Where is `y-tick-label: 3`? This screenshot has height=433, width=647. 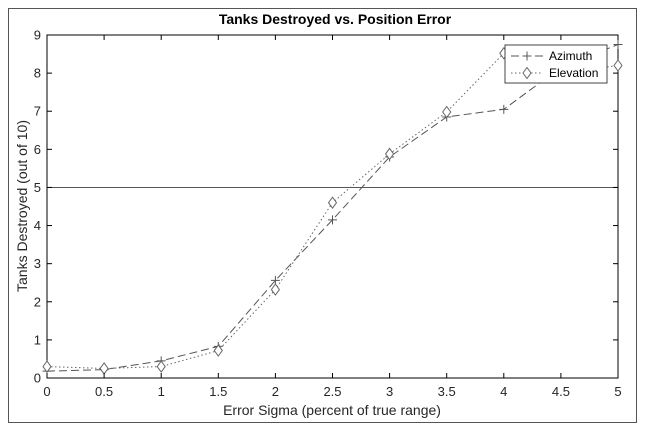
y-tick-label: 3 is located at coordinates (37, 263).